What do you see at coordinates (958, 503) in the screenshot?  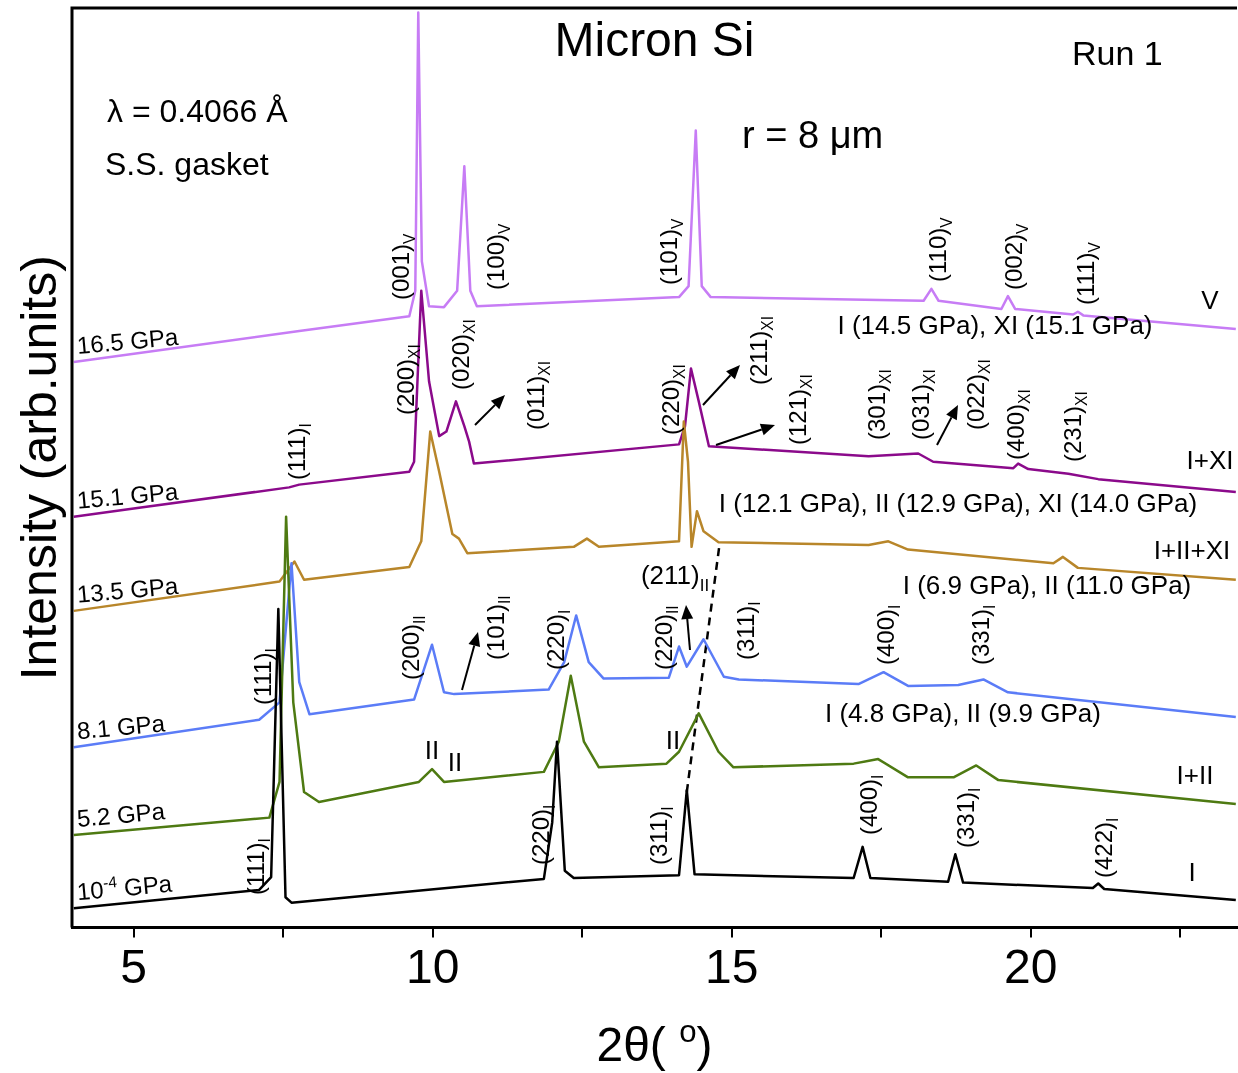 I see `annotation: I (12.1 GPa), II (12.9 GPa), XI (14.0 GPa)` at bounding box center [958, 503].